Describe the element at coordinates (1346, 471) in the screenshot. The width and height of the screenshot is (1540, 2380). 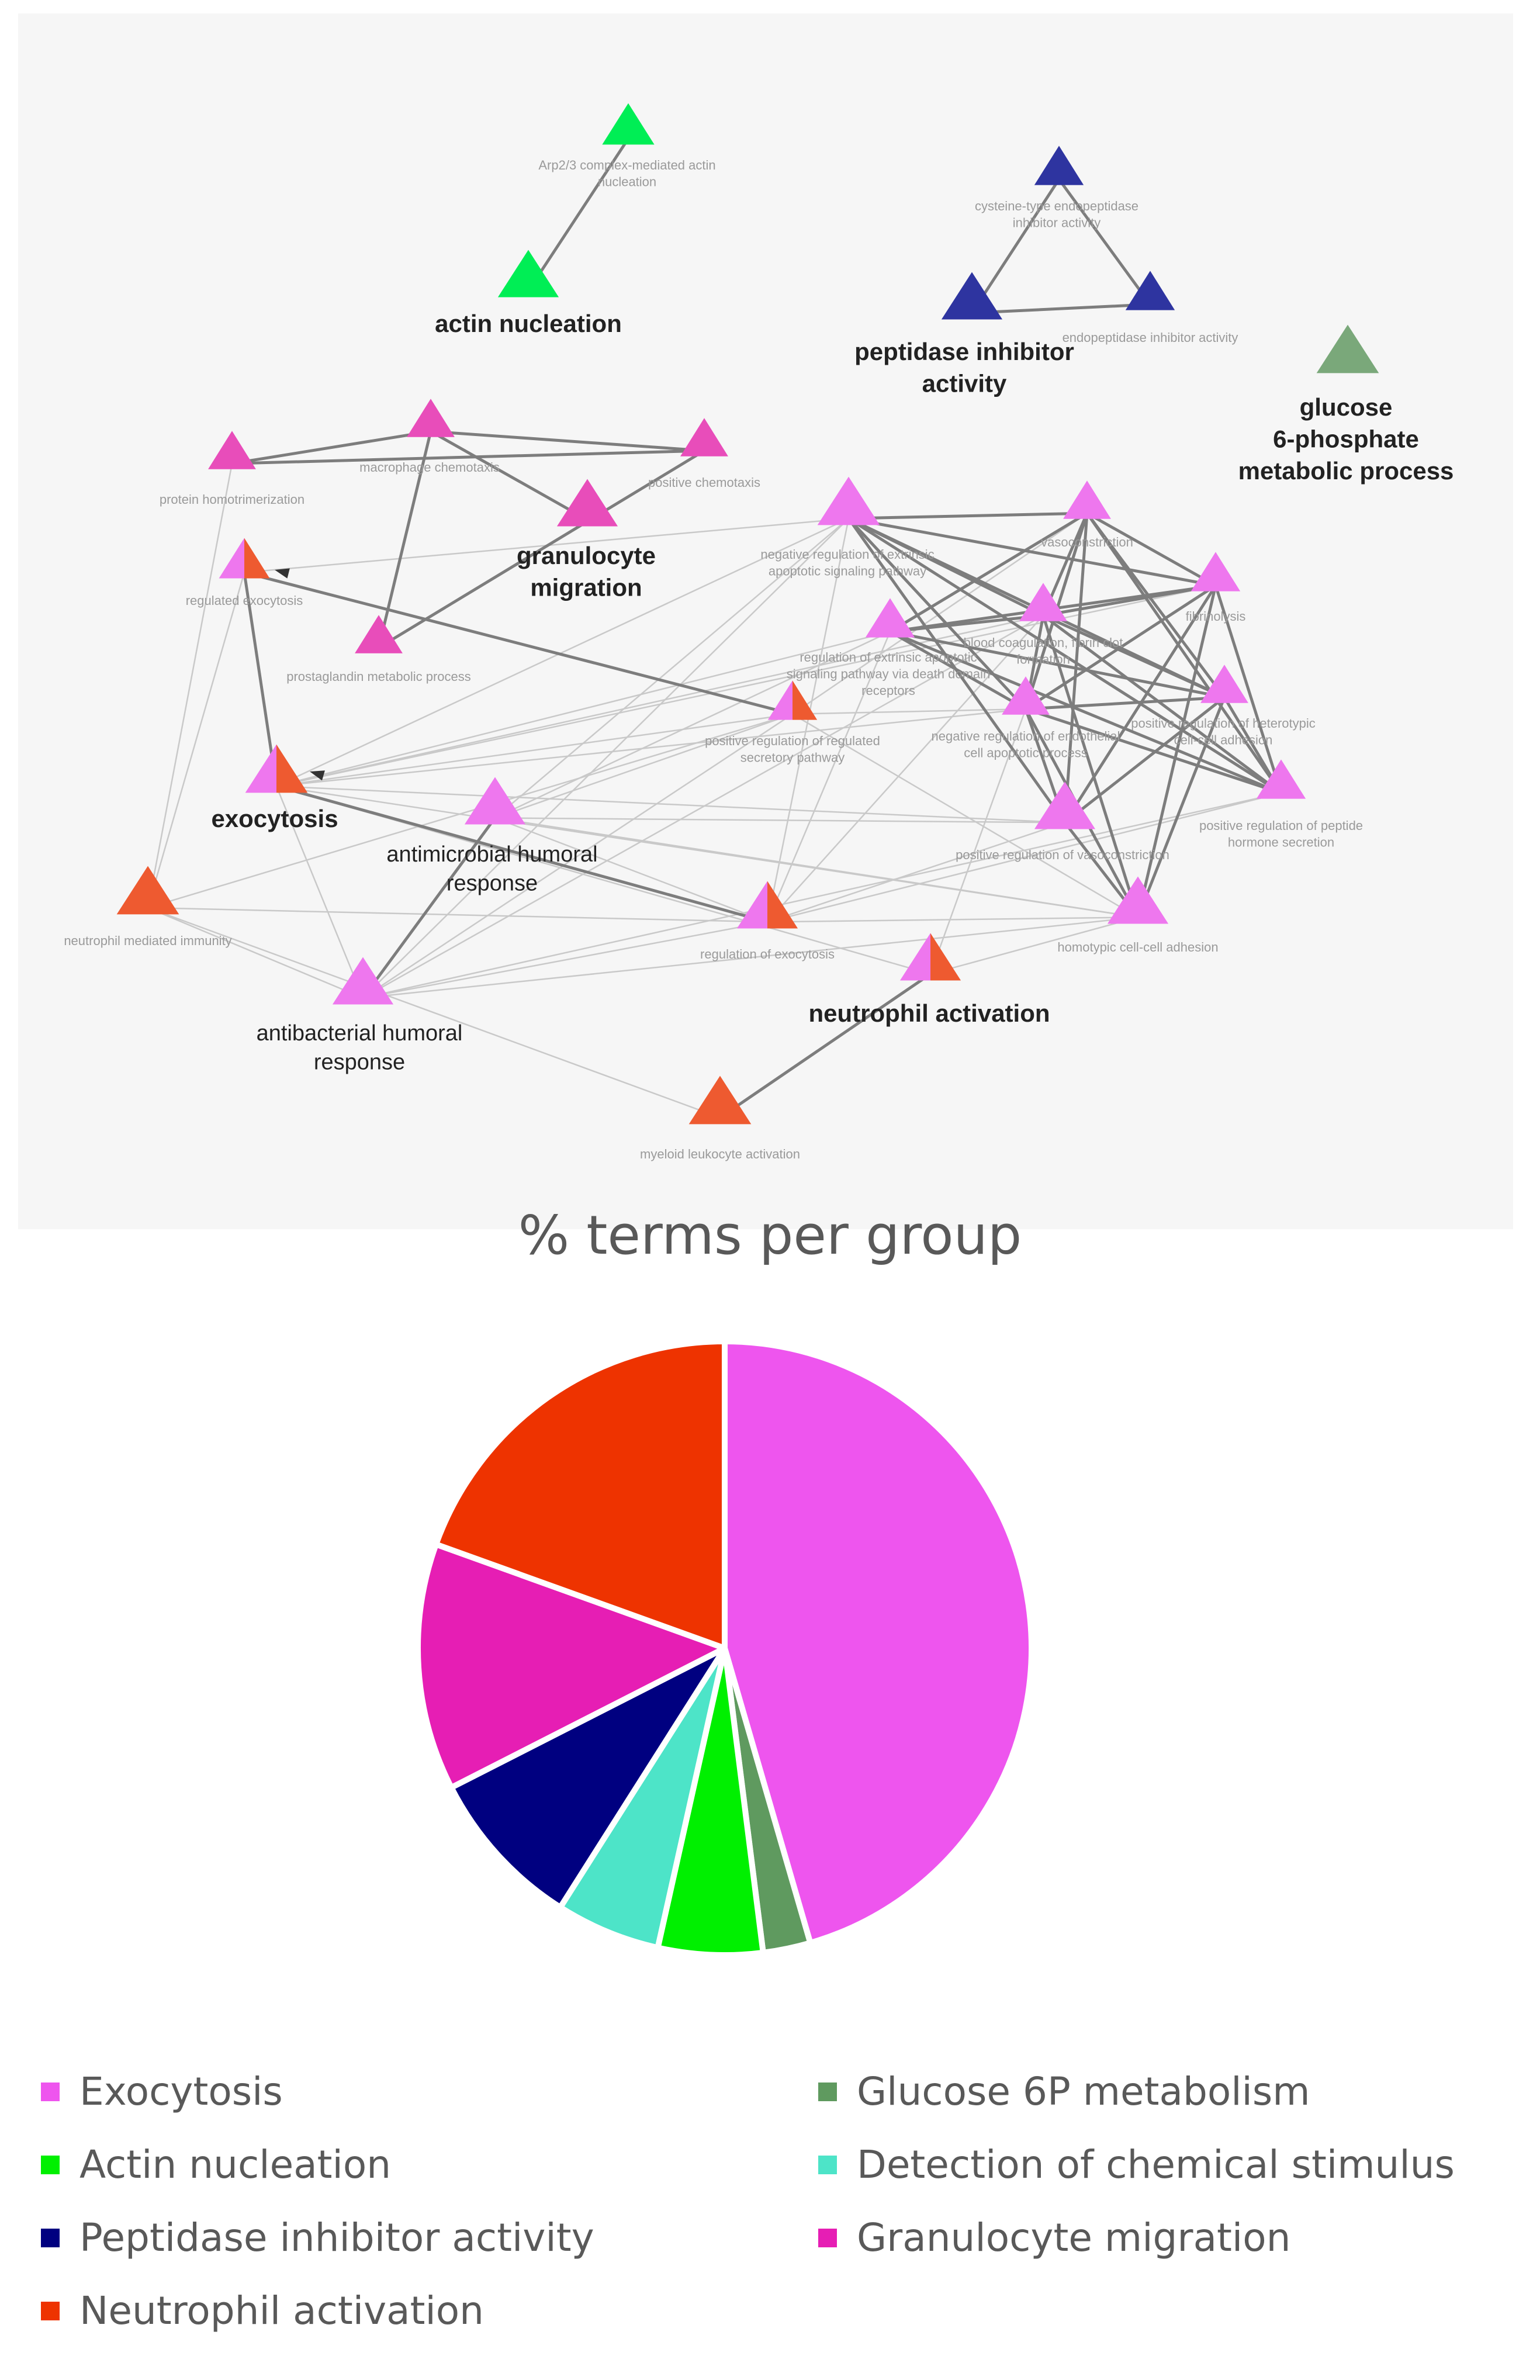
I see `node-label-line: metabolic process` at that location.